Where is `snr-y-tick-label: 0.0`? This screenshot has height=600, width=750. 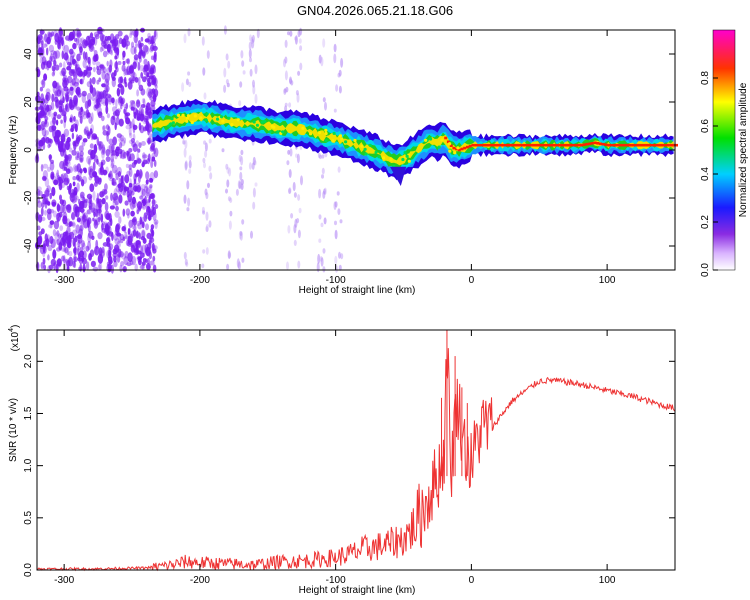 snr-y-tick-label: 0.0 is located at coordinates (28, 570).